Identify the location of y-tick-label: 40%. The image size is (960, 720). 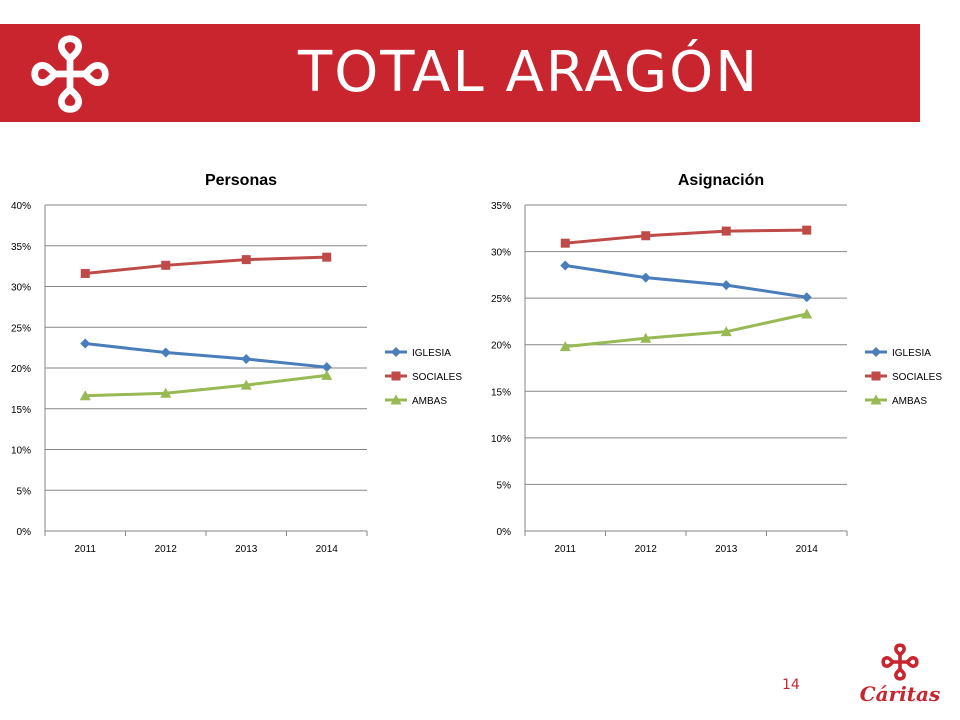
(21, 206).